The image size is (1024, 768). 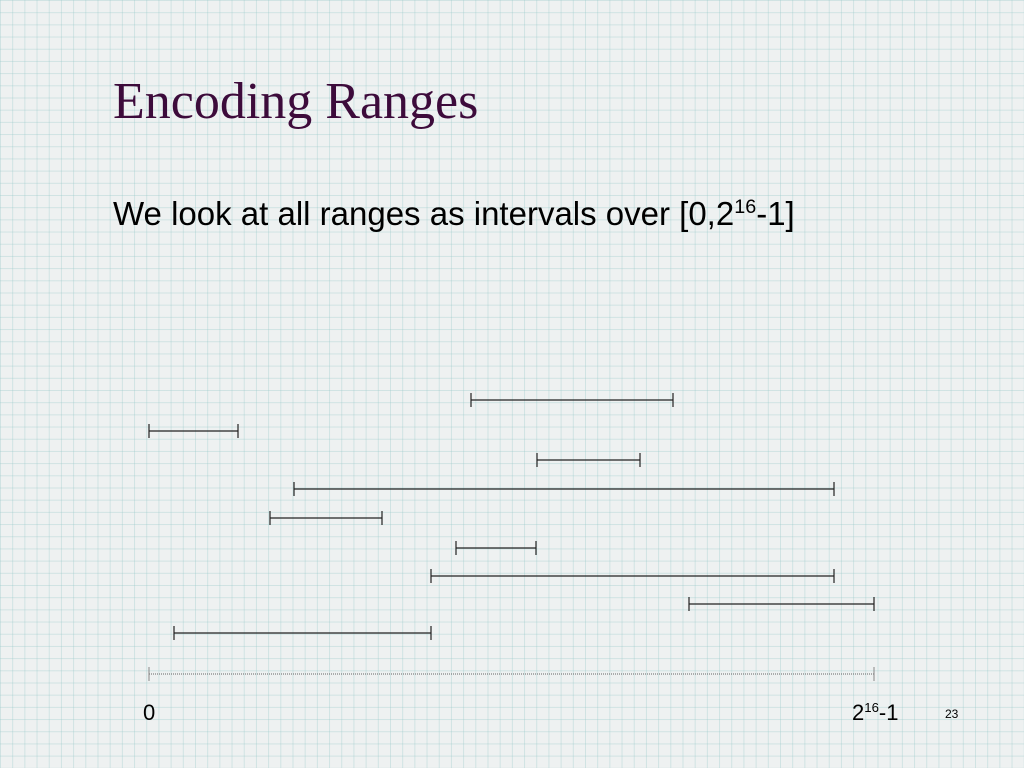 I want to click on page-number: 23, so click(x=952, y=714).